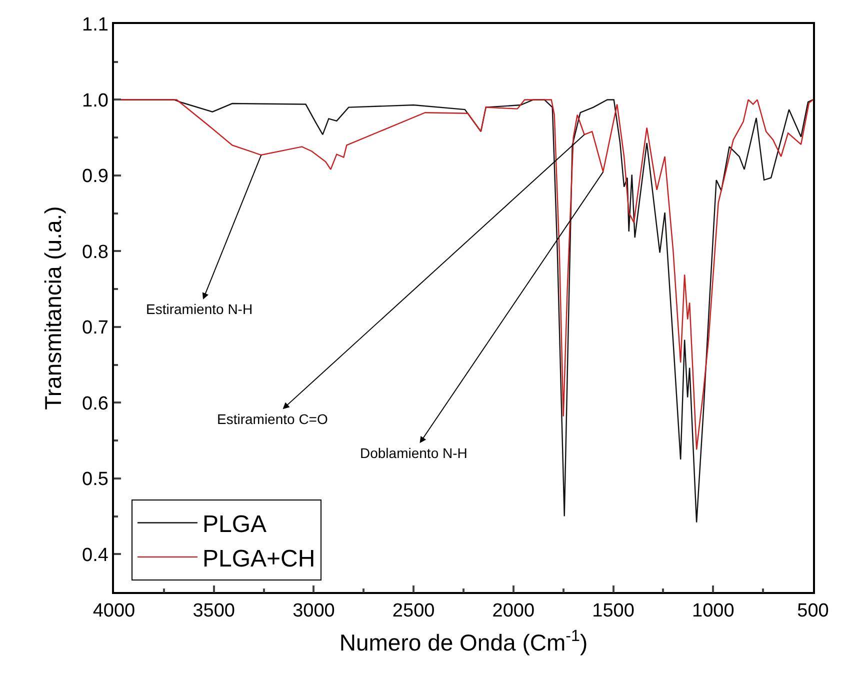  Describe the element at coordinates (95, 479) in the screenshot. I see `y-tick-label: 0.5` at that location.